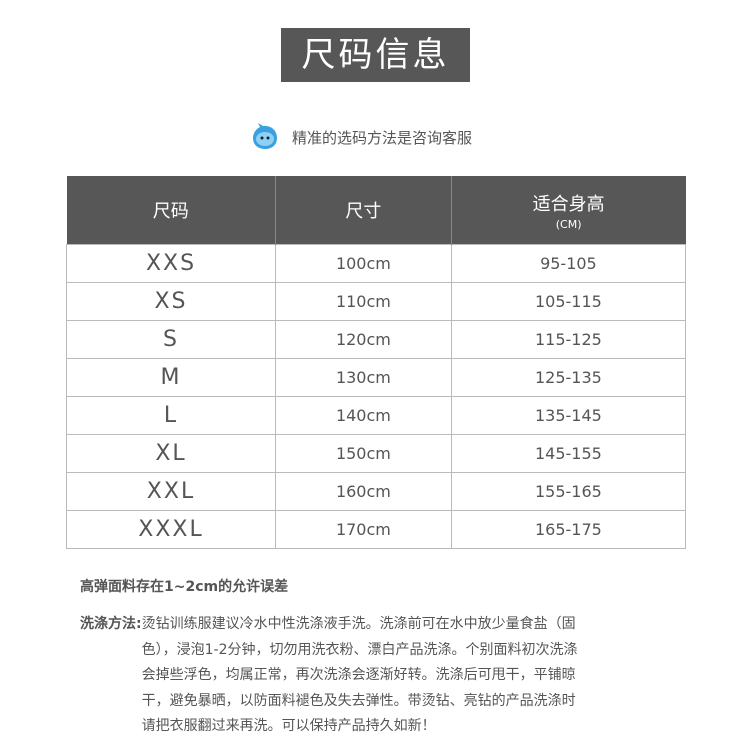 The width and height of the screenshot is (750, 750). I want to click on wash-line: 烫钻训练服建议冷水中性洗涤液手洗。洗涤前可在水中放少量食盐（固, so click(358, 624).